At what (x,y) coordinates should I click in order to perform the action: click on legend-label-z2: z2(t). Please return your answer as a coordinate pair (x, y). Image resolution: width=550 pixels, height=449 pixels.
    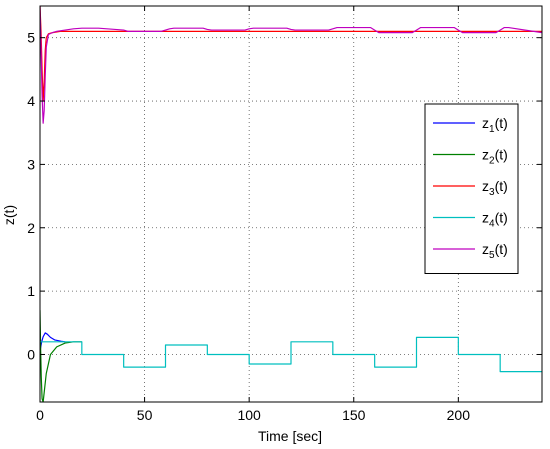
    Looking at the image, I should click on (495, 157).